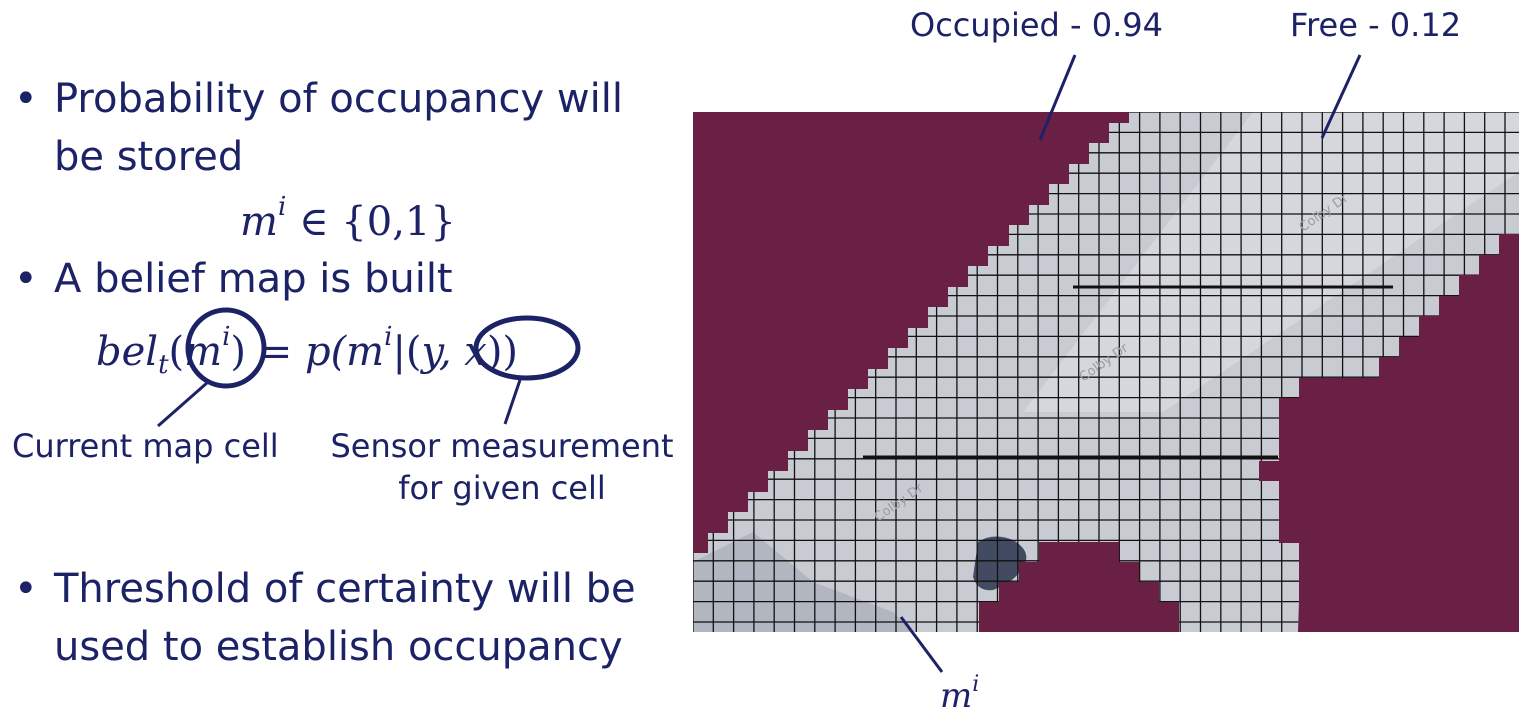 The width and height of the screenshot is (1525, 716). I want to click on leader-current-cell, so click(183, 404).